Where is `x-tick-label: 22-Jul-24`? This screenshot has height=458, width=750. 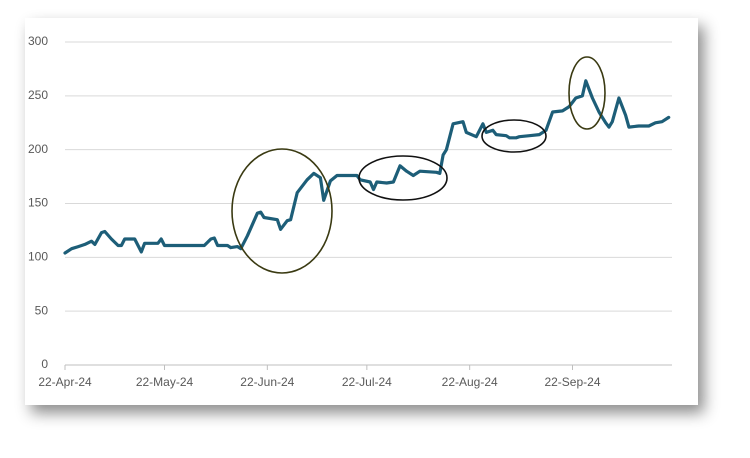 x-tick-label: 22-Jul-24 is located at coordinates (367, 382).